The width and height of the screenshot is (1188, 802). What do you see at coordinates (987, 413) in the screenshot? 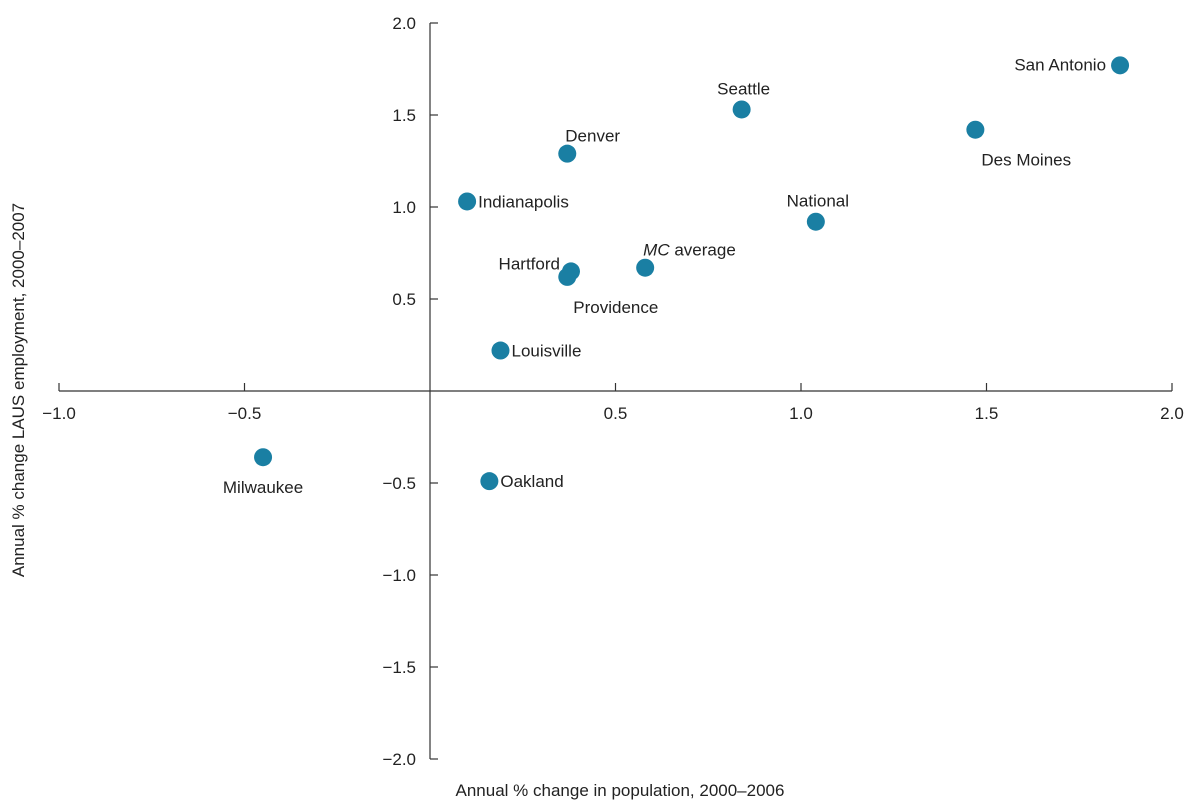
I see `x-tick-label: 1.5` at bounding box center [987, 413].